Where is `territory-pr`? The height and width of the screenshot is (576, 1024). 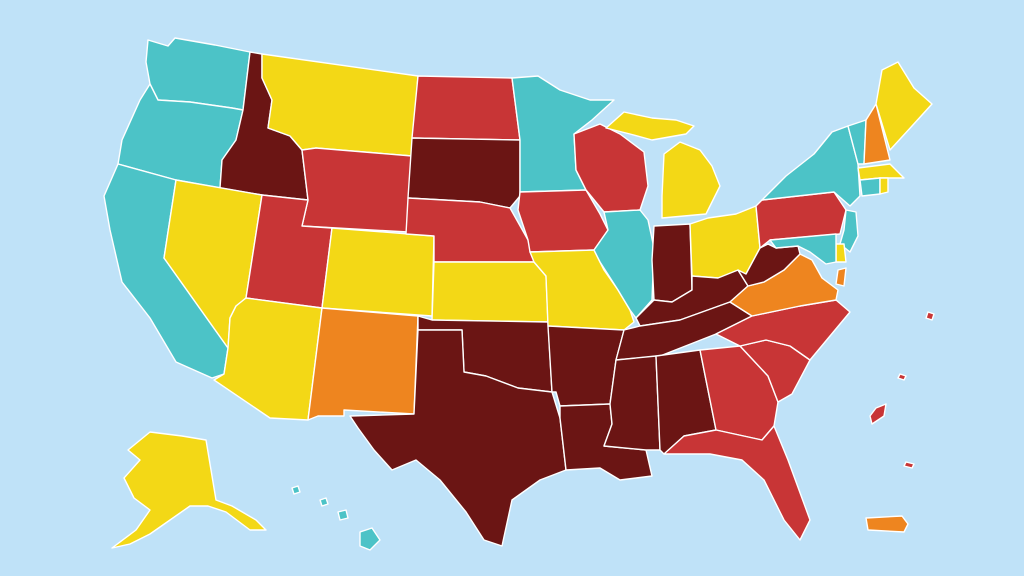
territory-pr is located at coordinates (887, 524).